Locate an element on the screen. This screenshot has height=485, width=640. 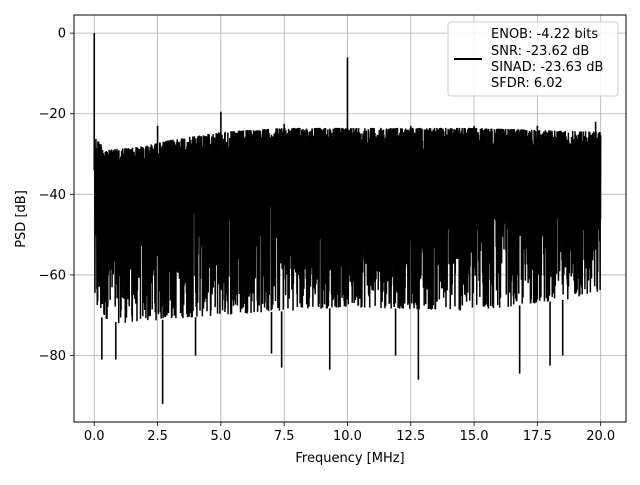
x-tick-label: 0.0 is located at coordinates (94, 436).